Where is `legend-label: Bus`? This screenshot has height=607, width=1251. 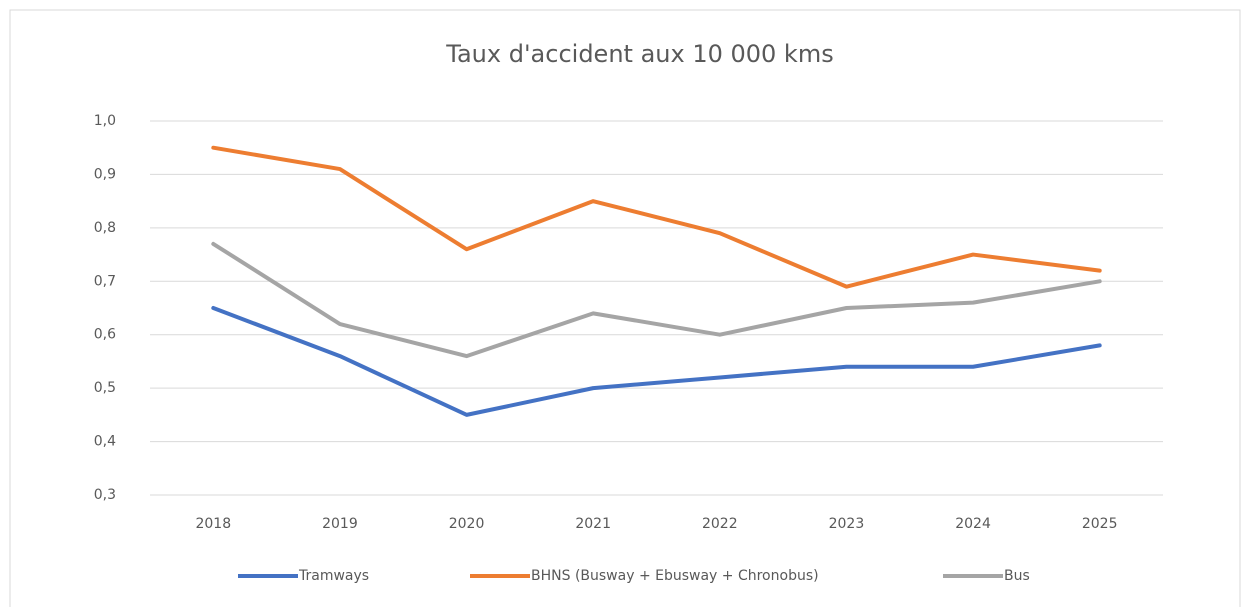
legend-label: Bus is located at coordinates (1017, 576).